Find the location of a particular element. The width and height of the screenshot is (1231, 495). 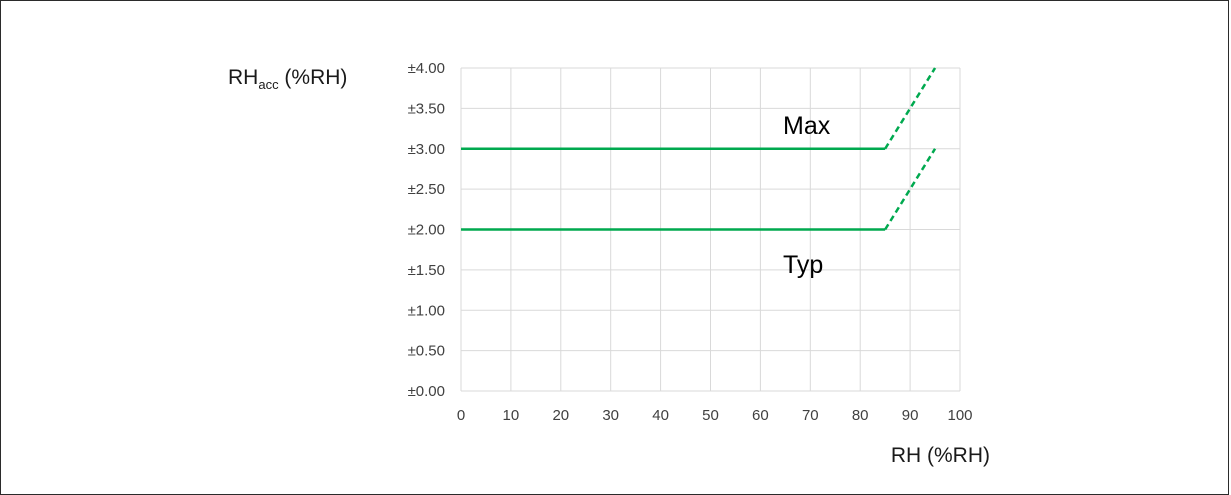

y-axis-title-subscript: acc is located at coordinates (268, 84).